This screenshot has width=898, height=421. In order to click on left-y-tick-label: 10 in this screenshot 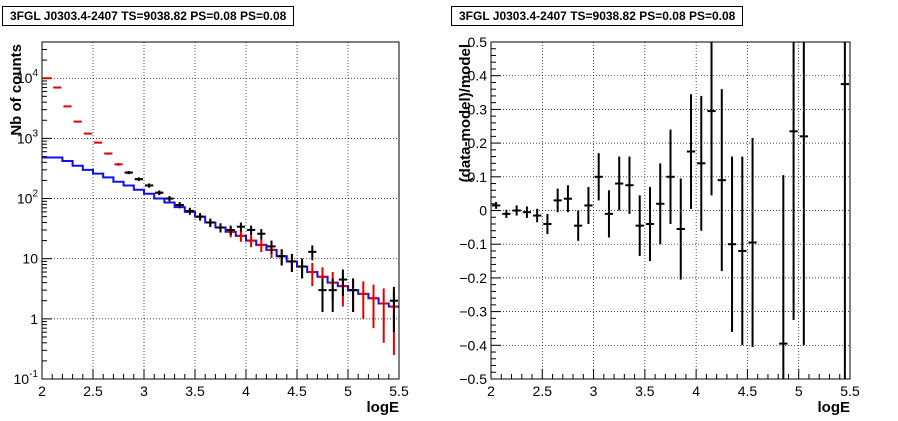, I will do `click(30, 259)`.